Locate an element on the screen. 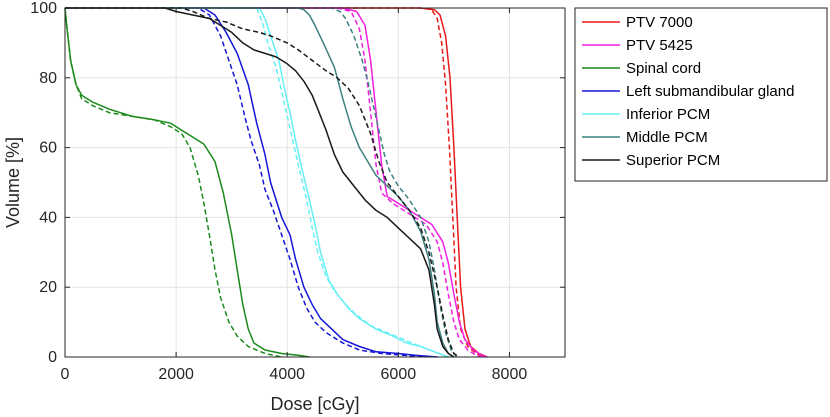  legend-label: Left submandibular gland is located at coordinates (710, 91).